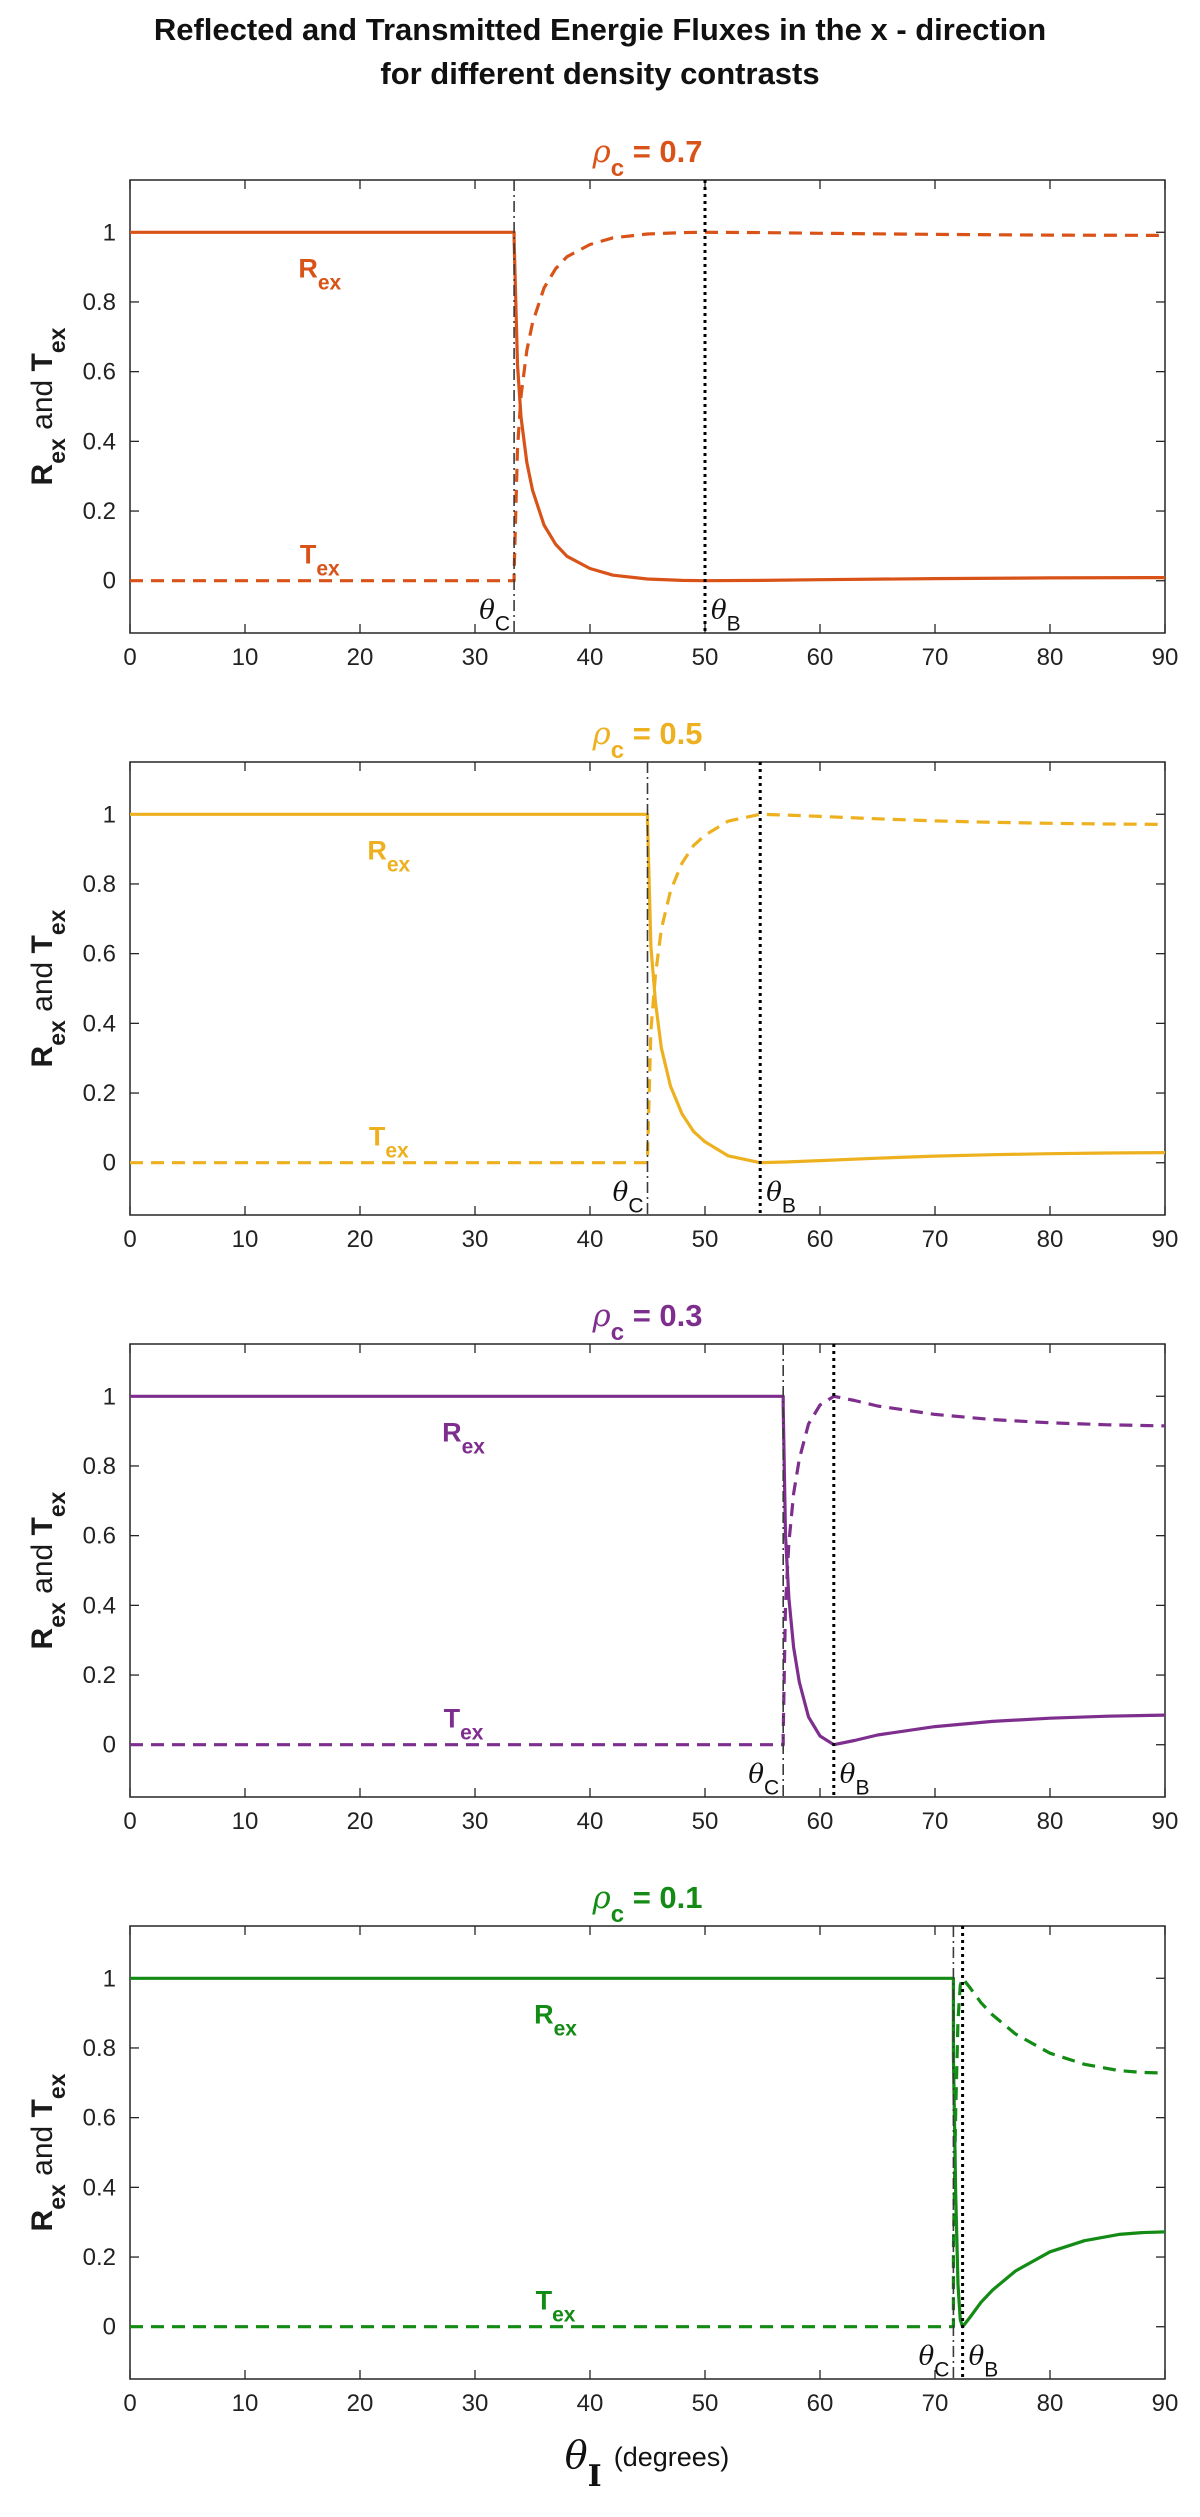 The height and width of the screenshot is (2517, 1200). I want to click on panel-title: ρc = 0.3, so click(646, 1322).